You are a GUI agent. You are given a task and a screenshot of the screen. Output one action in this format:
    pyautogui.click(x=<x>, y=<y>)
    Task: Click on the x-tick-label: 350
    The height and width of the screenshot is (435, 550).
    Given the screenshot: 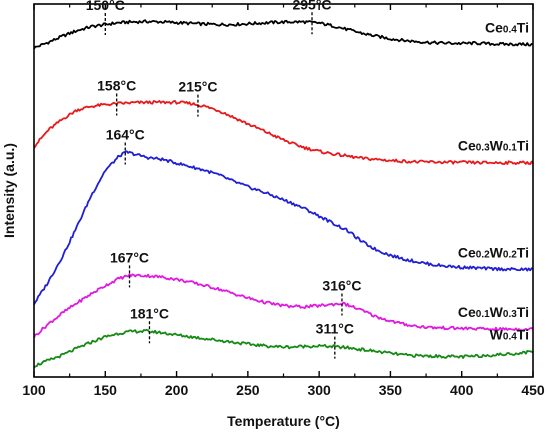 What is the action you would take?
    pyautogui.click(x=391, y=390)
    